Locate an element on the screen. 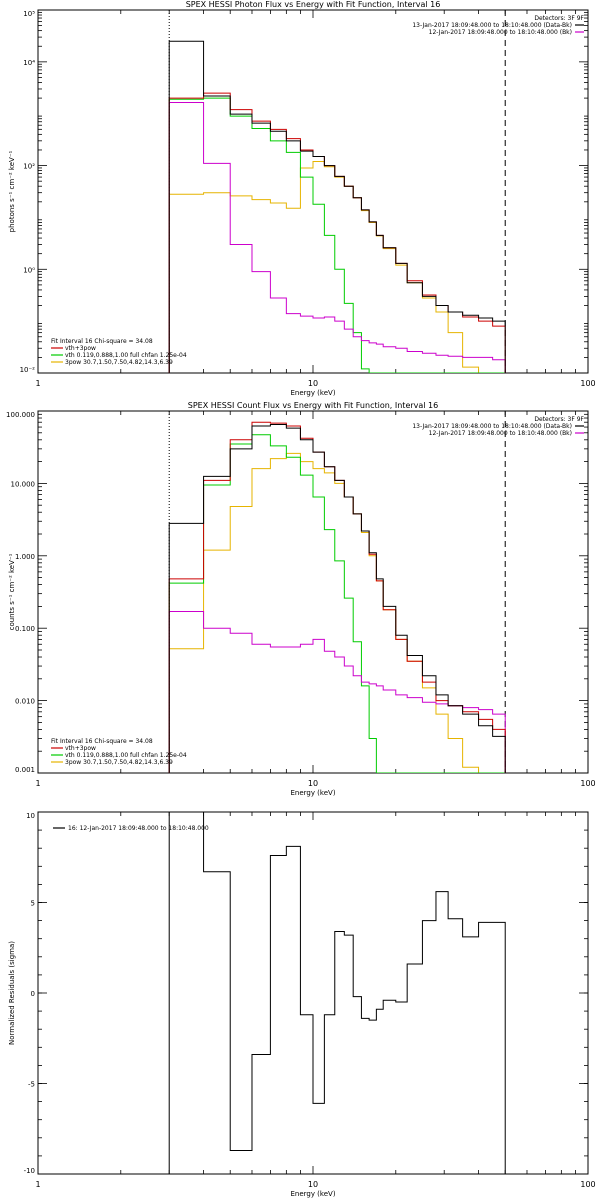  y-tick-label: 100.000 is located at coordinates (20, 415).